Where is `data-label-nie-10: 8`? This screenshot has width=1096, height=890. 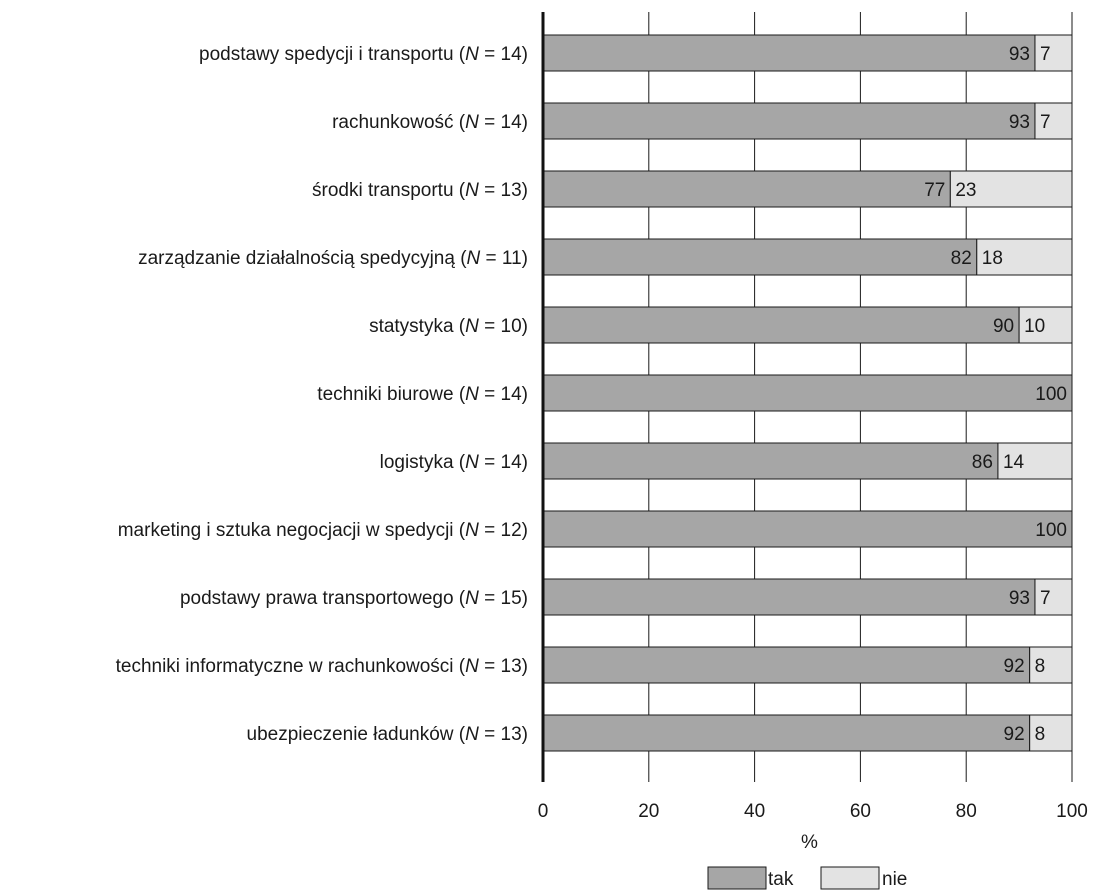 data-label-nie-10: 8 is located at coordinates (1040, 734).